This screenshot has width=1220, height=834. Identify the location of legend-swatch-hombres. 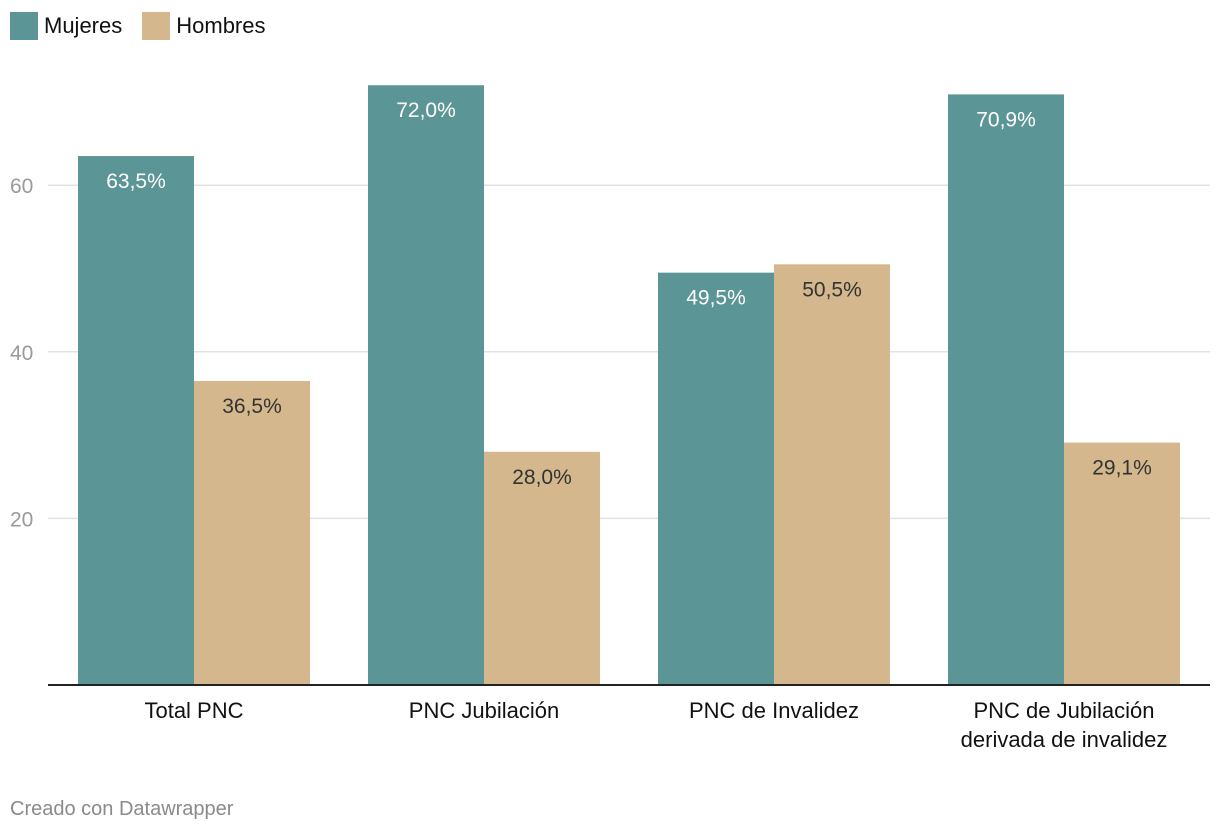
(156, 26).